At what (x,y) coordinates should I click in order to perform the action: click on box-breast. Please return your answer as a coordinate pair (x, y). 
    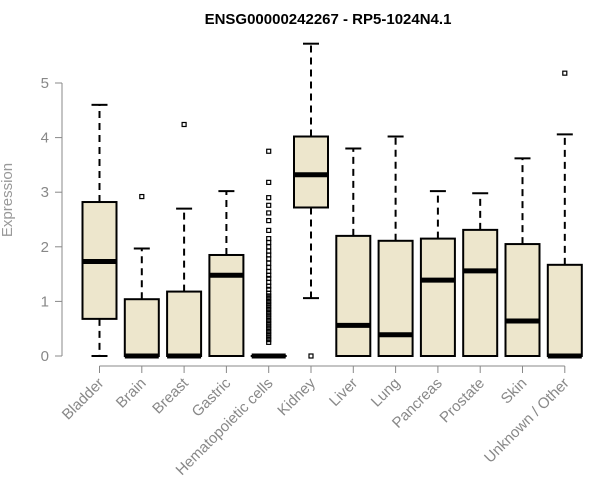
    Looking at the image, I should click on (184, 240).